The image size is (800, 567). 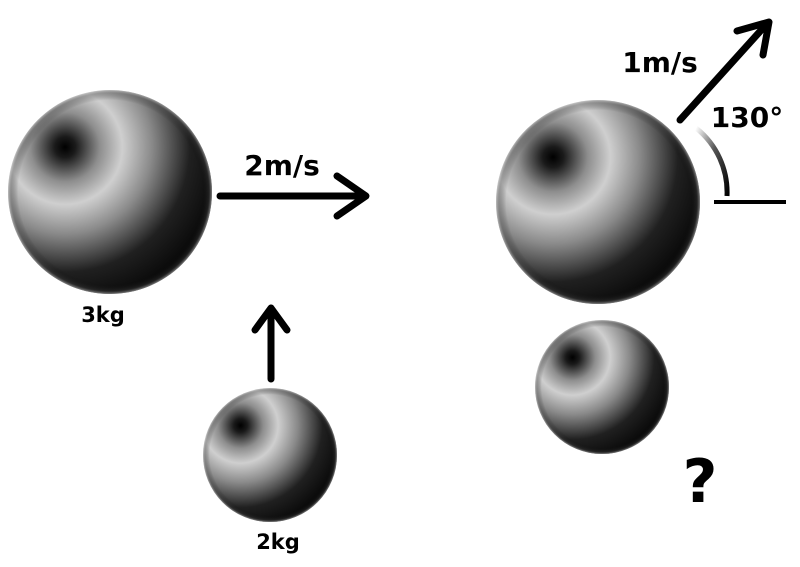 I want to click on large-ball-before, so click(x=110, y=192).